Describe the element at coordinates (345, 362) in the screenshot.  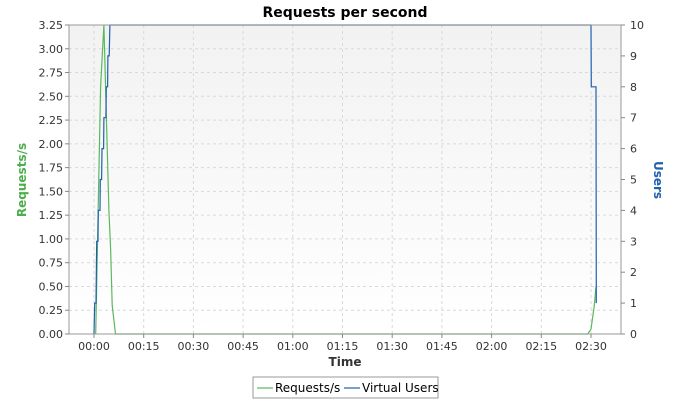
I see `x-axis-title: Time` at that location.